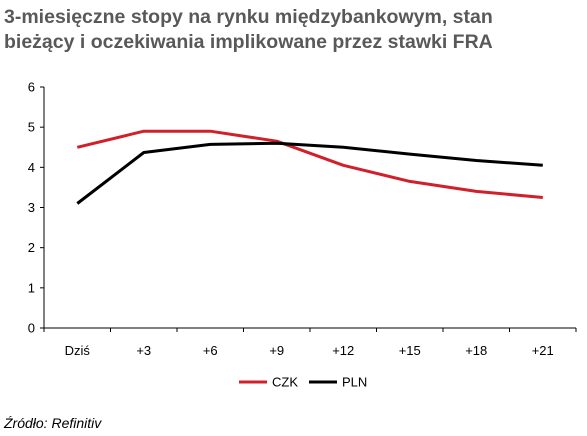 This screenshot has height=436, width=587. What do you see at coordinates (31, 287) in the screenshot?
I see `y-tick-label: 1` at bounding box center [31, 287].